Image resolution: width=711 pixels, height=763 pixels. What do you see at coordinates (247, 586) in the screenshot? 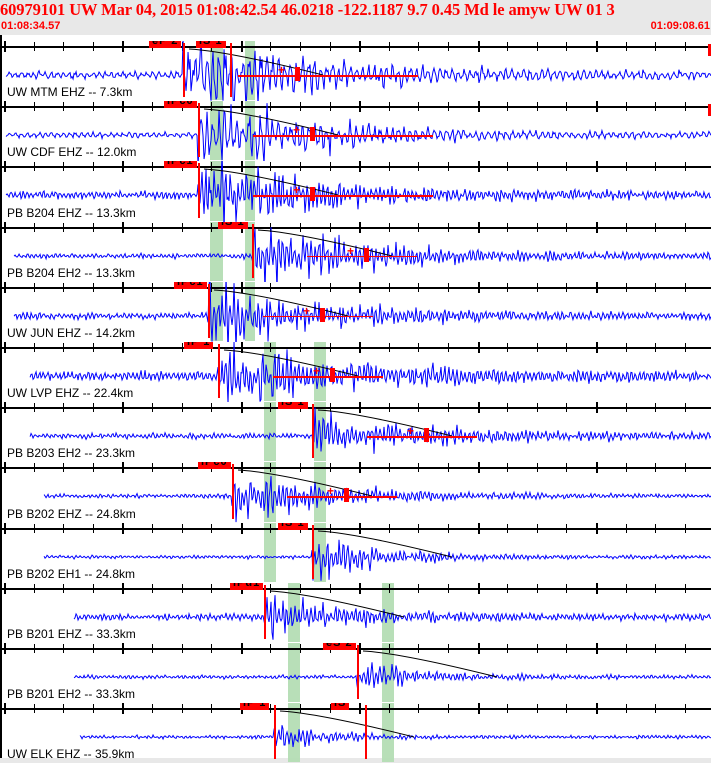
I see `pick-label-ipd1: iPd1` at bounding box center [247, 586].